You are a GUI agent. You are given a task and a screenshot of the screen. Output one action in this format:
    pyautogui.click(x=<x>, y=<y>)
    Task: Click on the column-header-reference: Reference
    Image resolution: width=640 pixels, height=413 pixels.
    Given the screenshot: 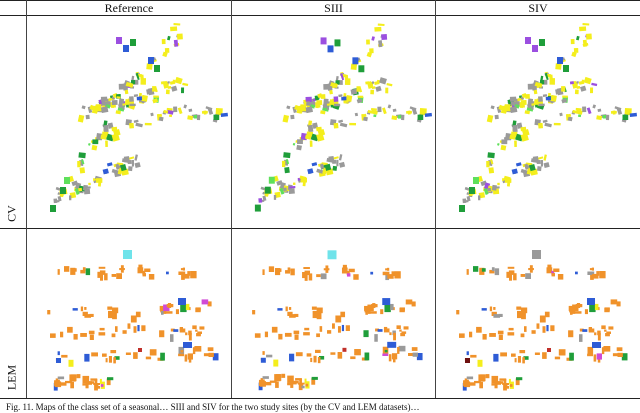 What is the action you would take?
    pyautogui.click(x=129, y=8)
    